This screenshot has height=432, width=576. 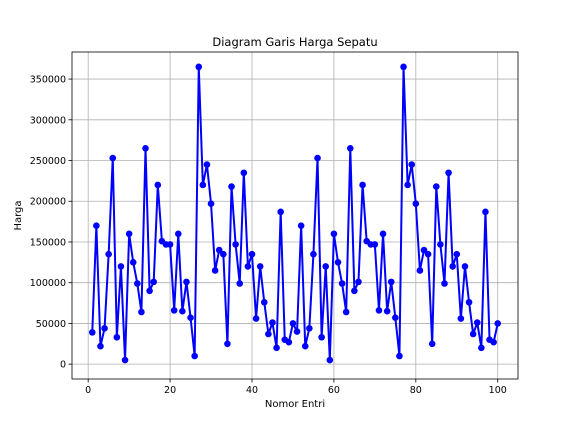 What do you see at coordinates (416, 390) in the screenshot?
I see `x-tick-label: 80` at bounding box center [416, 390].